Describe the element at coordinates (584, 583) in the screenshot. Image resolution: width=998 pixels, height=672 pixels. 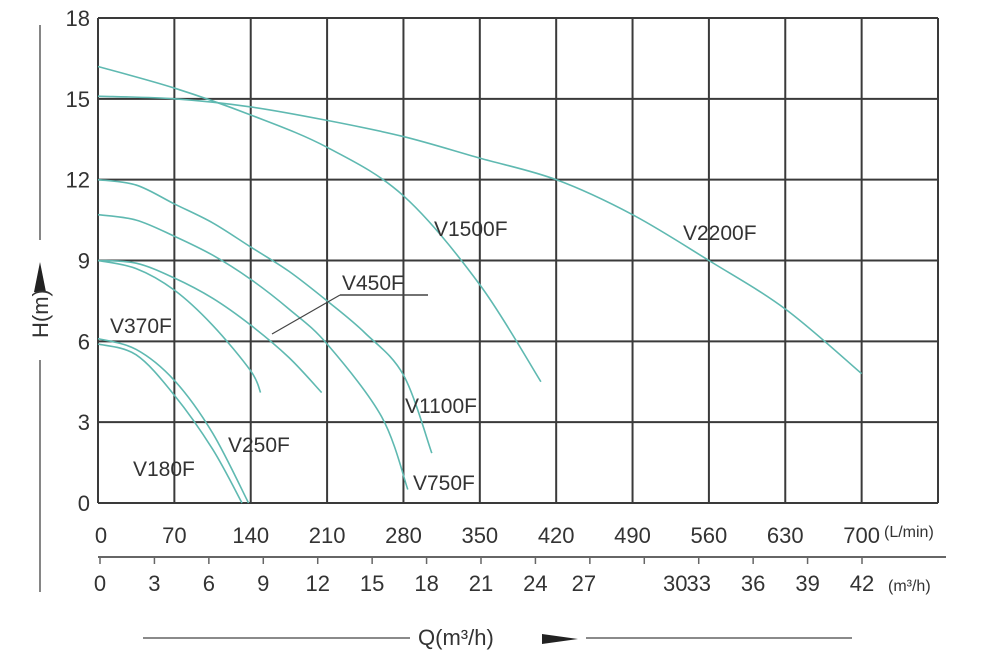
I see `x-tick-label-m3h: 27` at that location.